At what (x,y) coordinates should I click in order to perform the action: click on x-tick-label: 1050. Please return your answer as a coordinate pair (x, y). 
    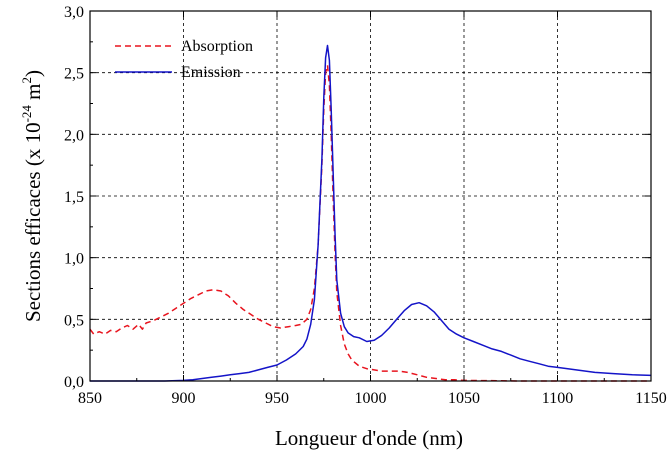
    Looking at the image, I should click on (464, 398).